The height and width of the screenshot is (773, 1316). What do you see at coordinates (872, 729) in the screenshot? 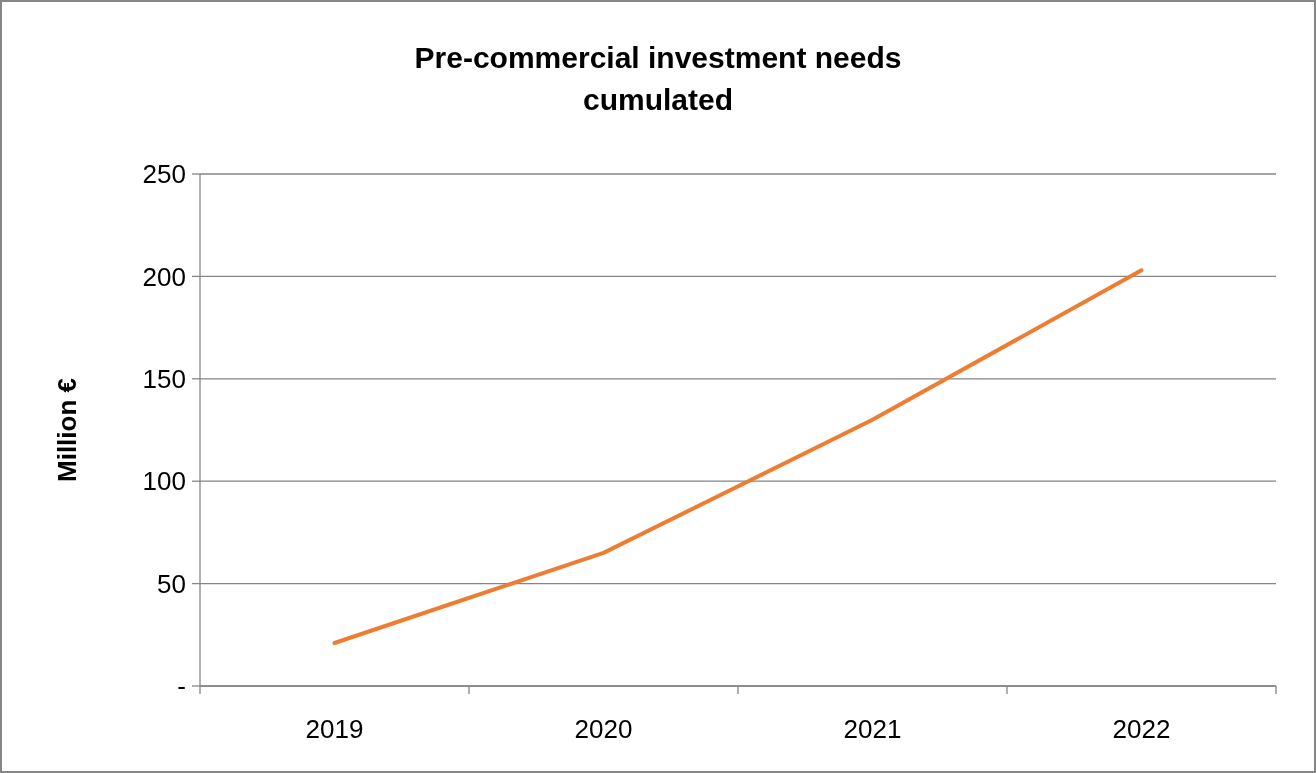
I see `x-tick-label: 2021` at bounding box center [872, 729].